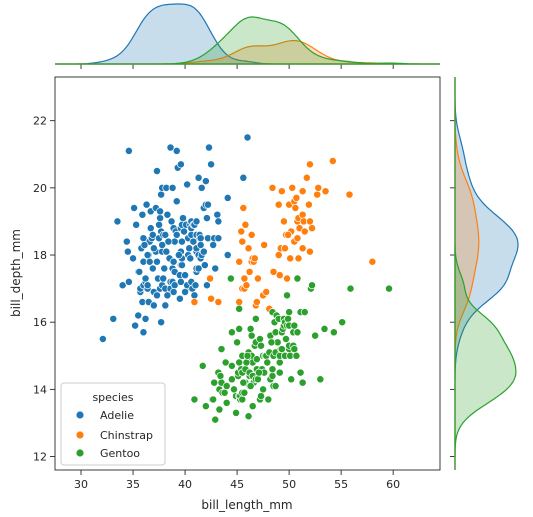 The height and width of the screenshot is (517, 533). I want to click on x-tick-label: 40, so click(185, 484).